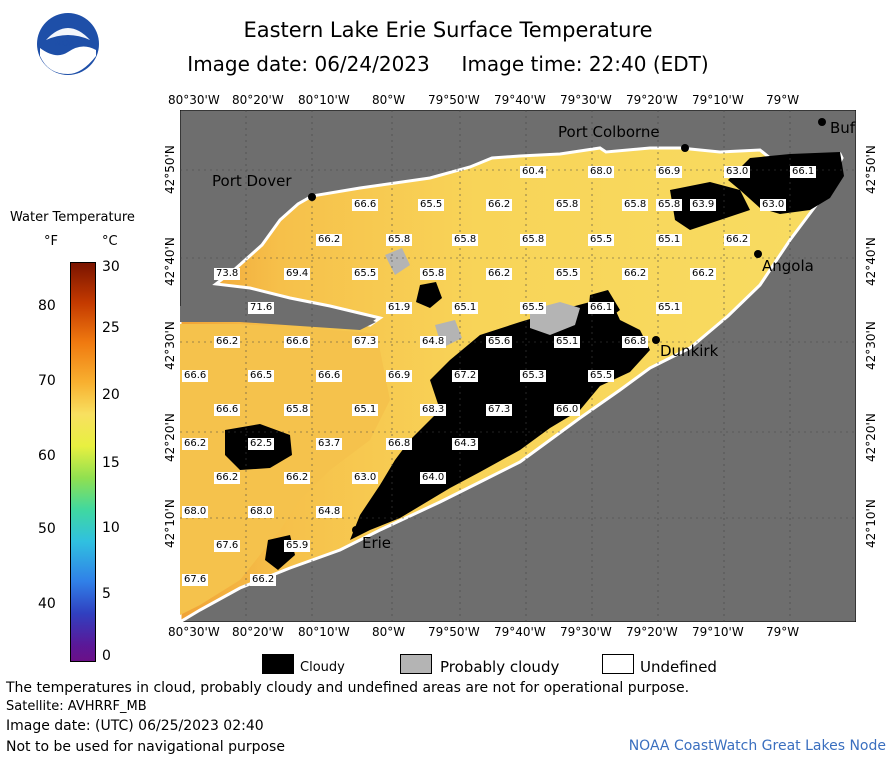  Describe the element at coordinates (533, 172) in the screenshot. I see `temp-value: 60.4` at that location.